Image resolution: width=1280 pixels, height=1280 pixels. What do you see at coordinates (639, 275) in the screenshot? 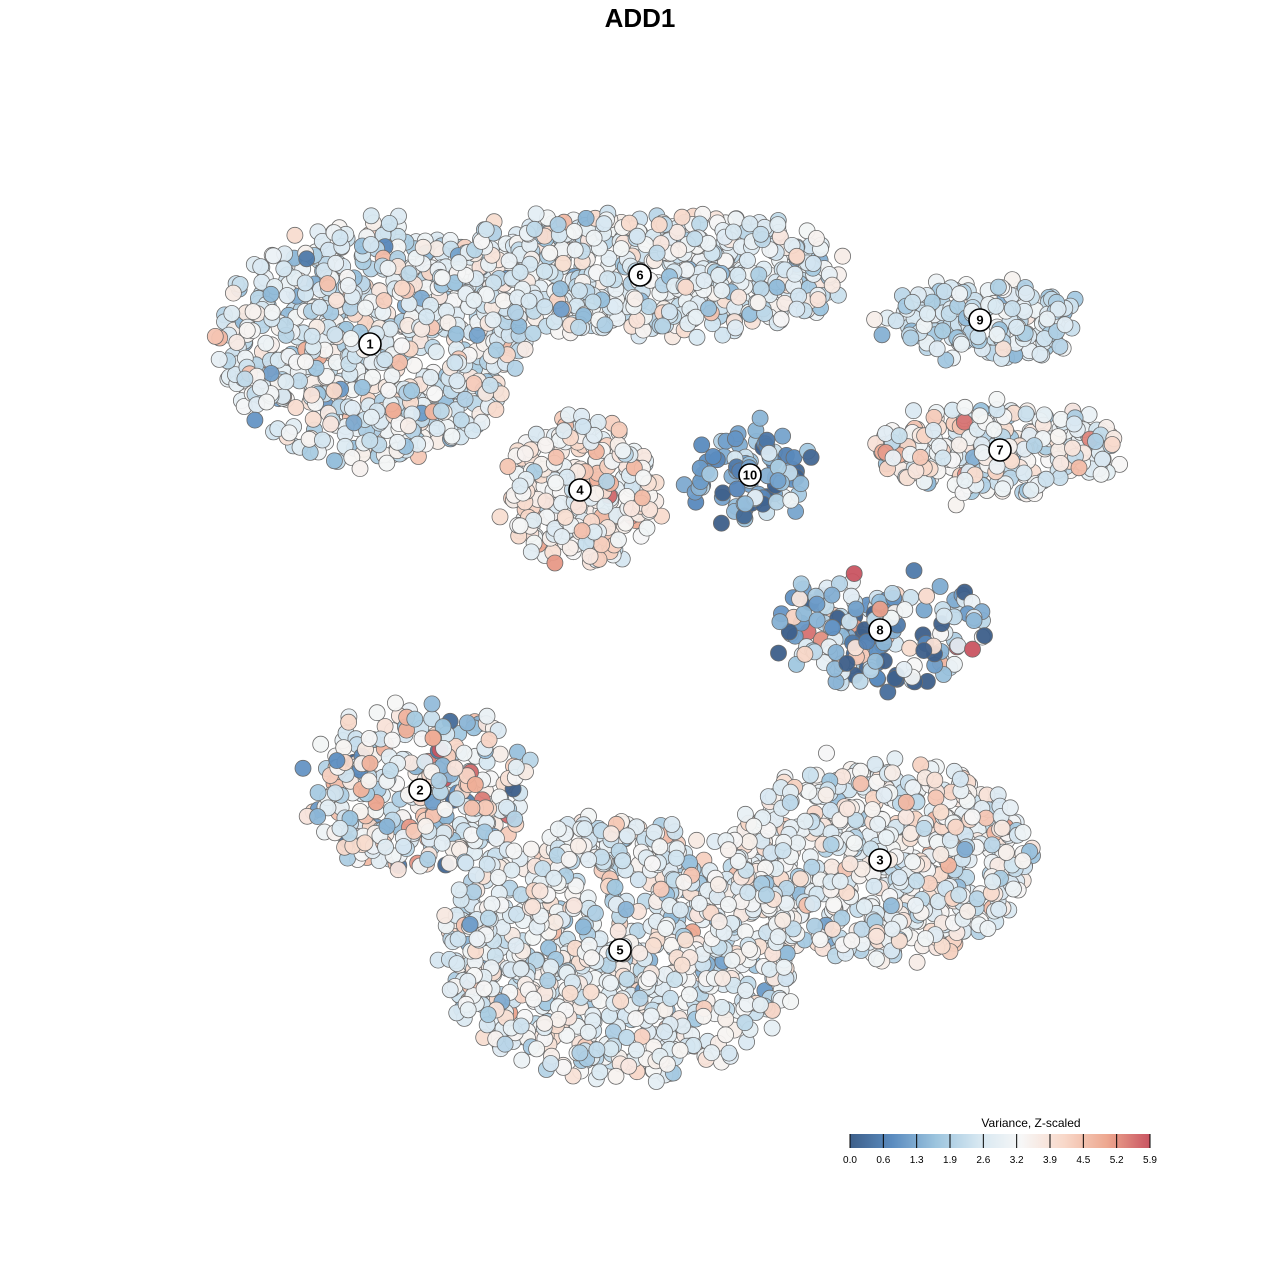
I see `cluster-label-text: 6` at bounding box center [639, 275].